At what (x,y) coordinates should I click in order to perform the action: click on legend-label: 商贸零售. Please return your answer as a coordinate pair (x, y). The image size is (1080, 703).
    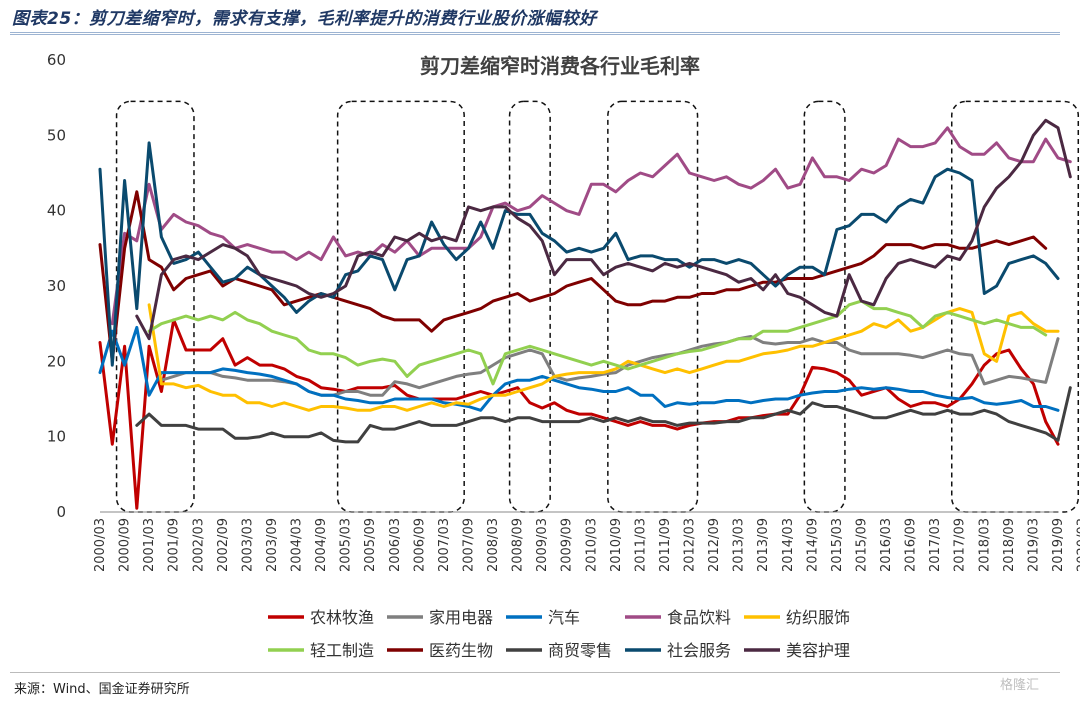
    Looking at the image, I should click on (580, 650).